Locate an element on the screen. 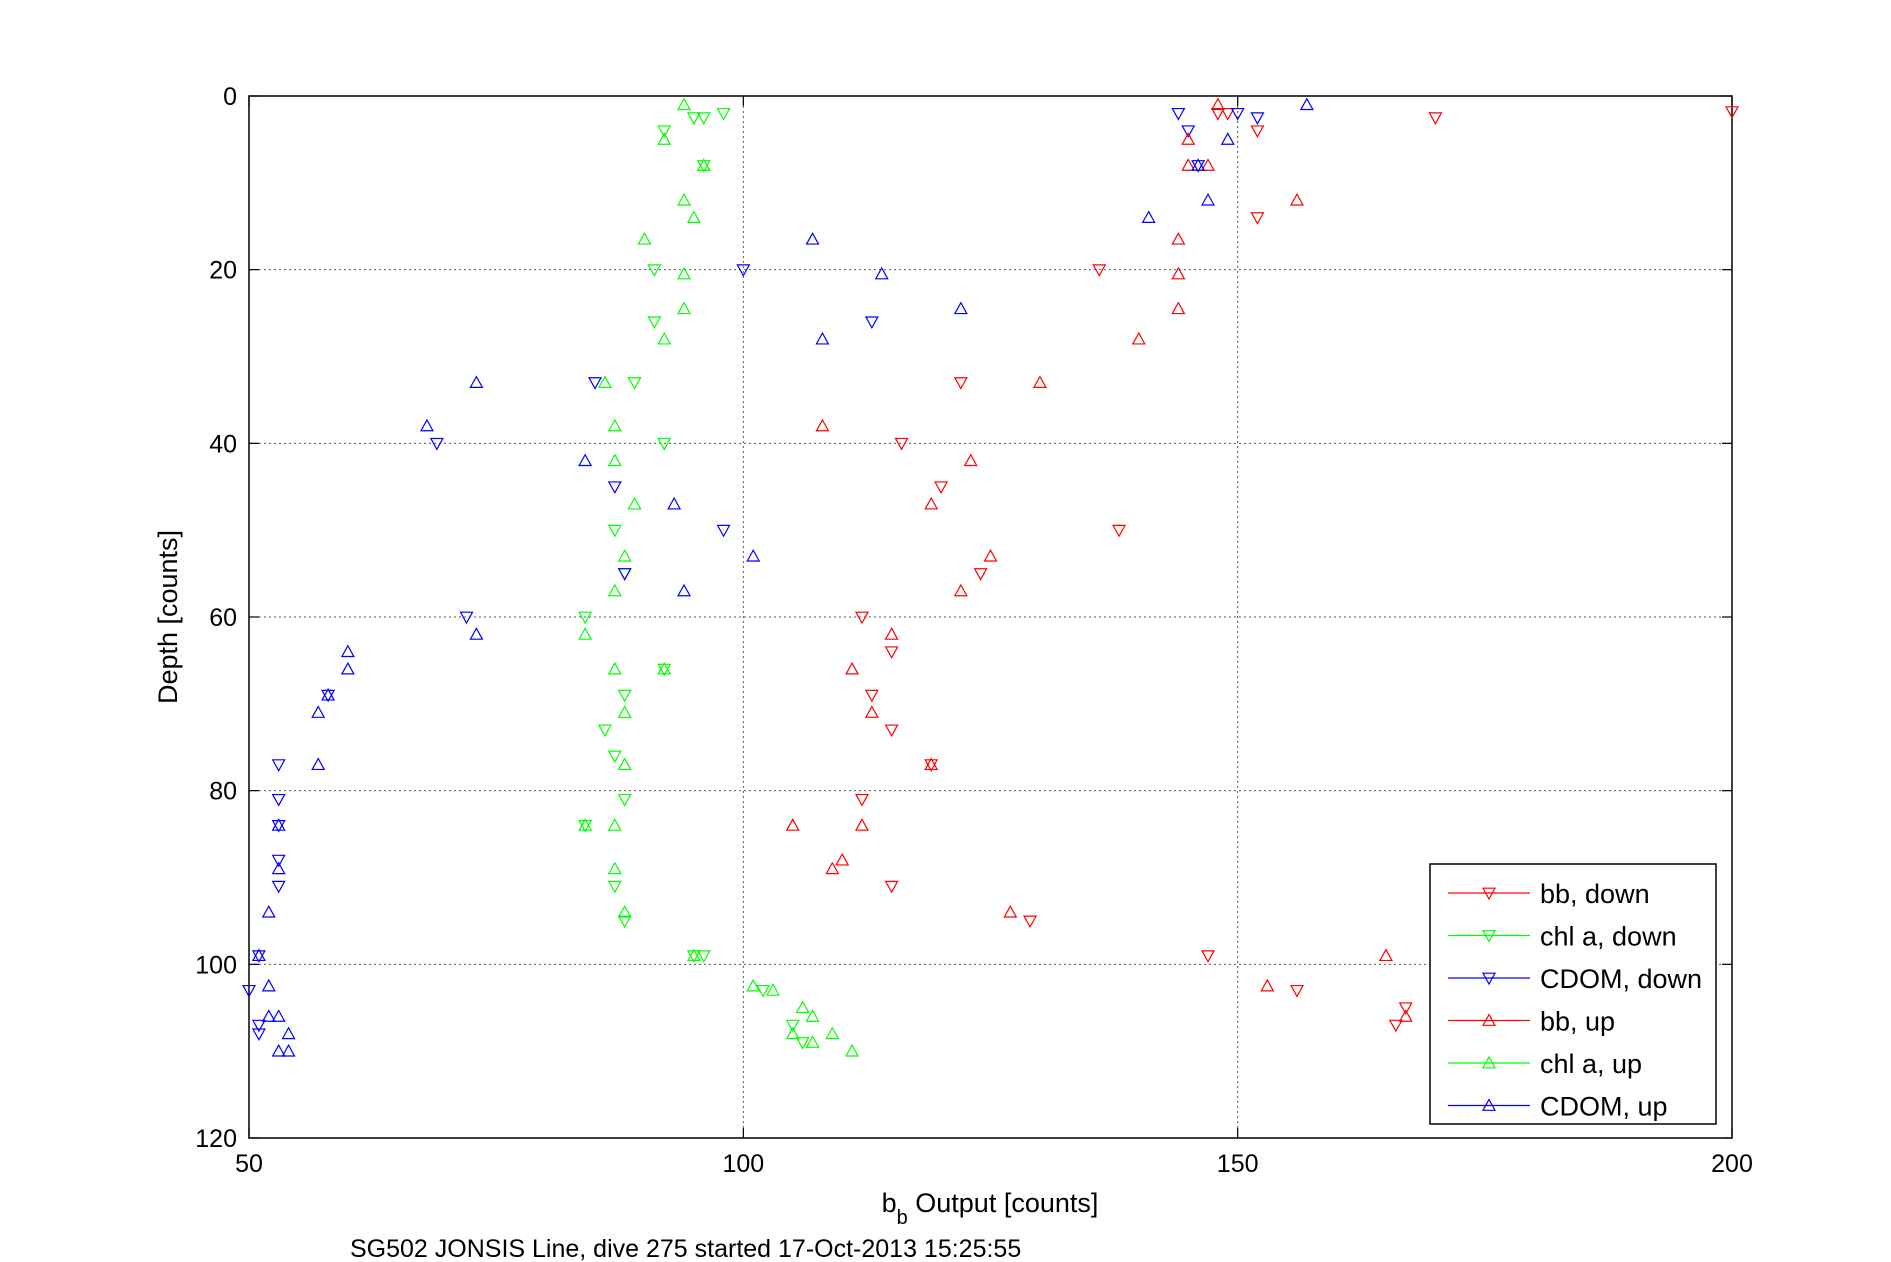  x-axis-label-subscript: b is located at coordinates (902, 1218).